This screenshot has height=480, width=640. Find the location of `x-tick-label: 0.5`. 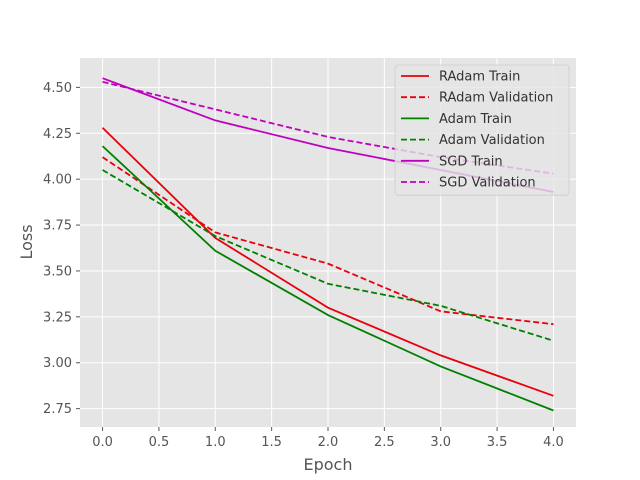

x-tick-label: 0.5 is located at coordinates (159, 442).